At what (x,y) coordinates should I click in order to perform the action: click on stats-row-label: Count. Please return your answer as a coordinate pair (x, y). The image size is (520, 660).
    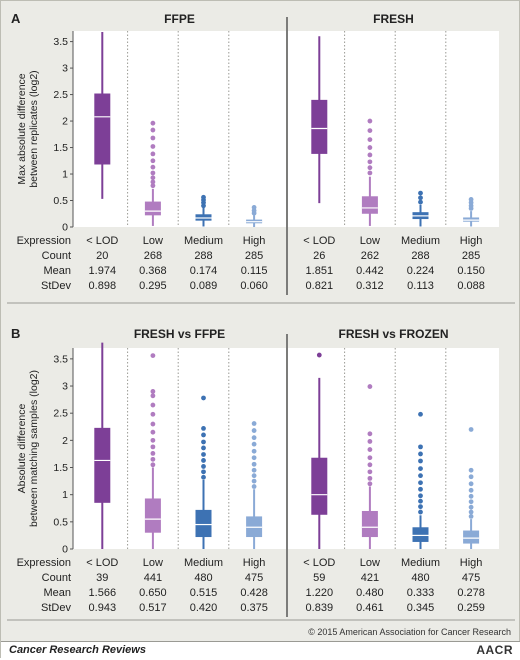
    Looking at the image, I should click on (56, 578).